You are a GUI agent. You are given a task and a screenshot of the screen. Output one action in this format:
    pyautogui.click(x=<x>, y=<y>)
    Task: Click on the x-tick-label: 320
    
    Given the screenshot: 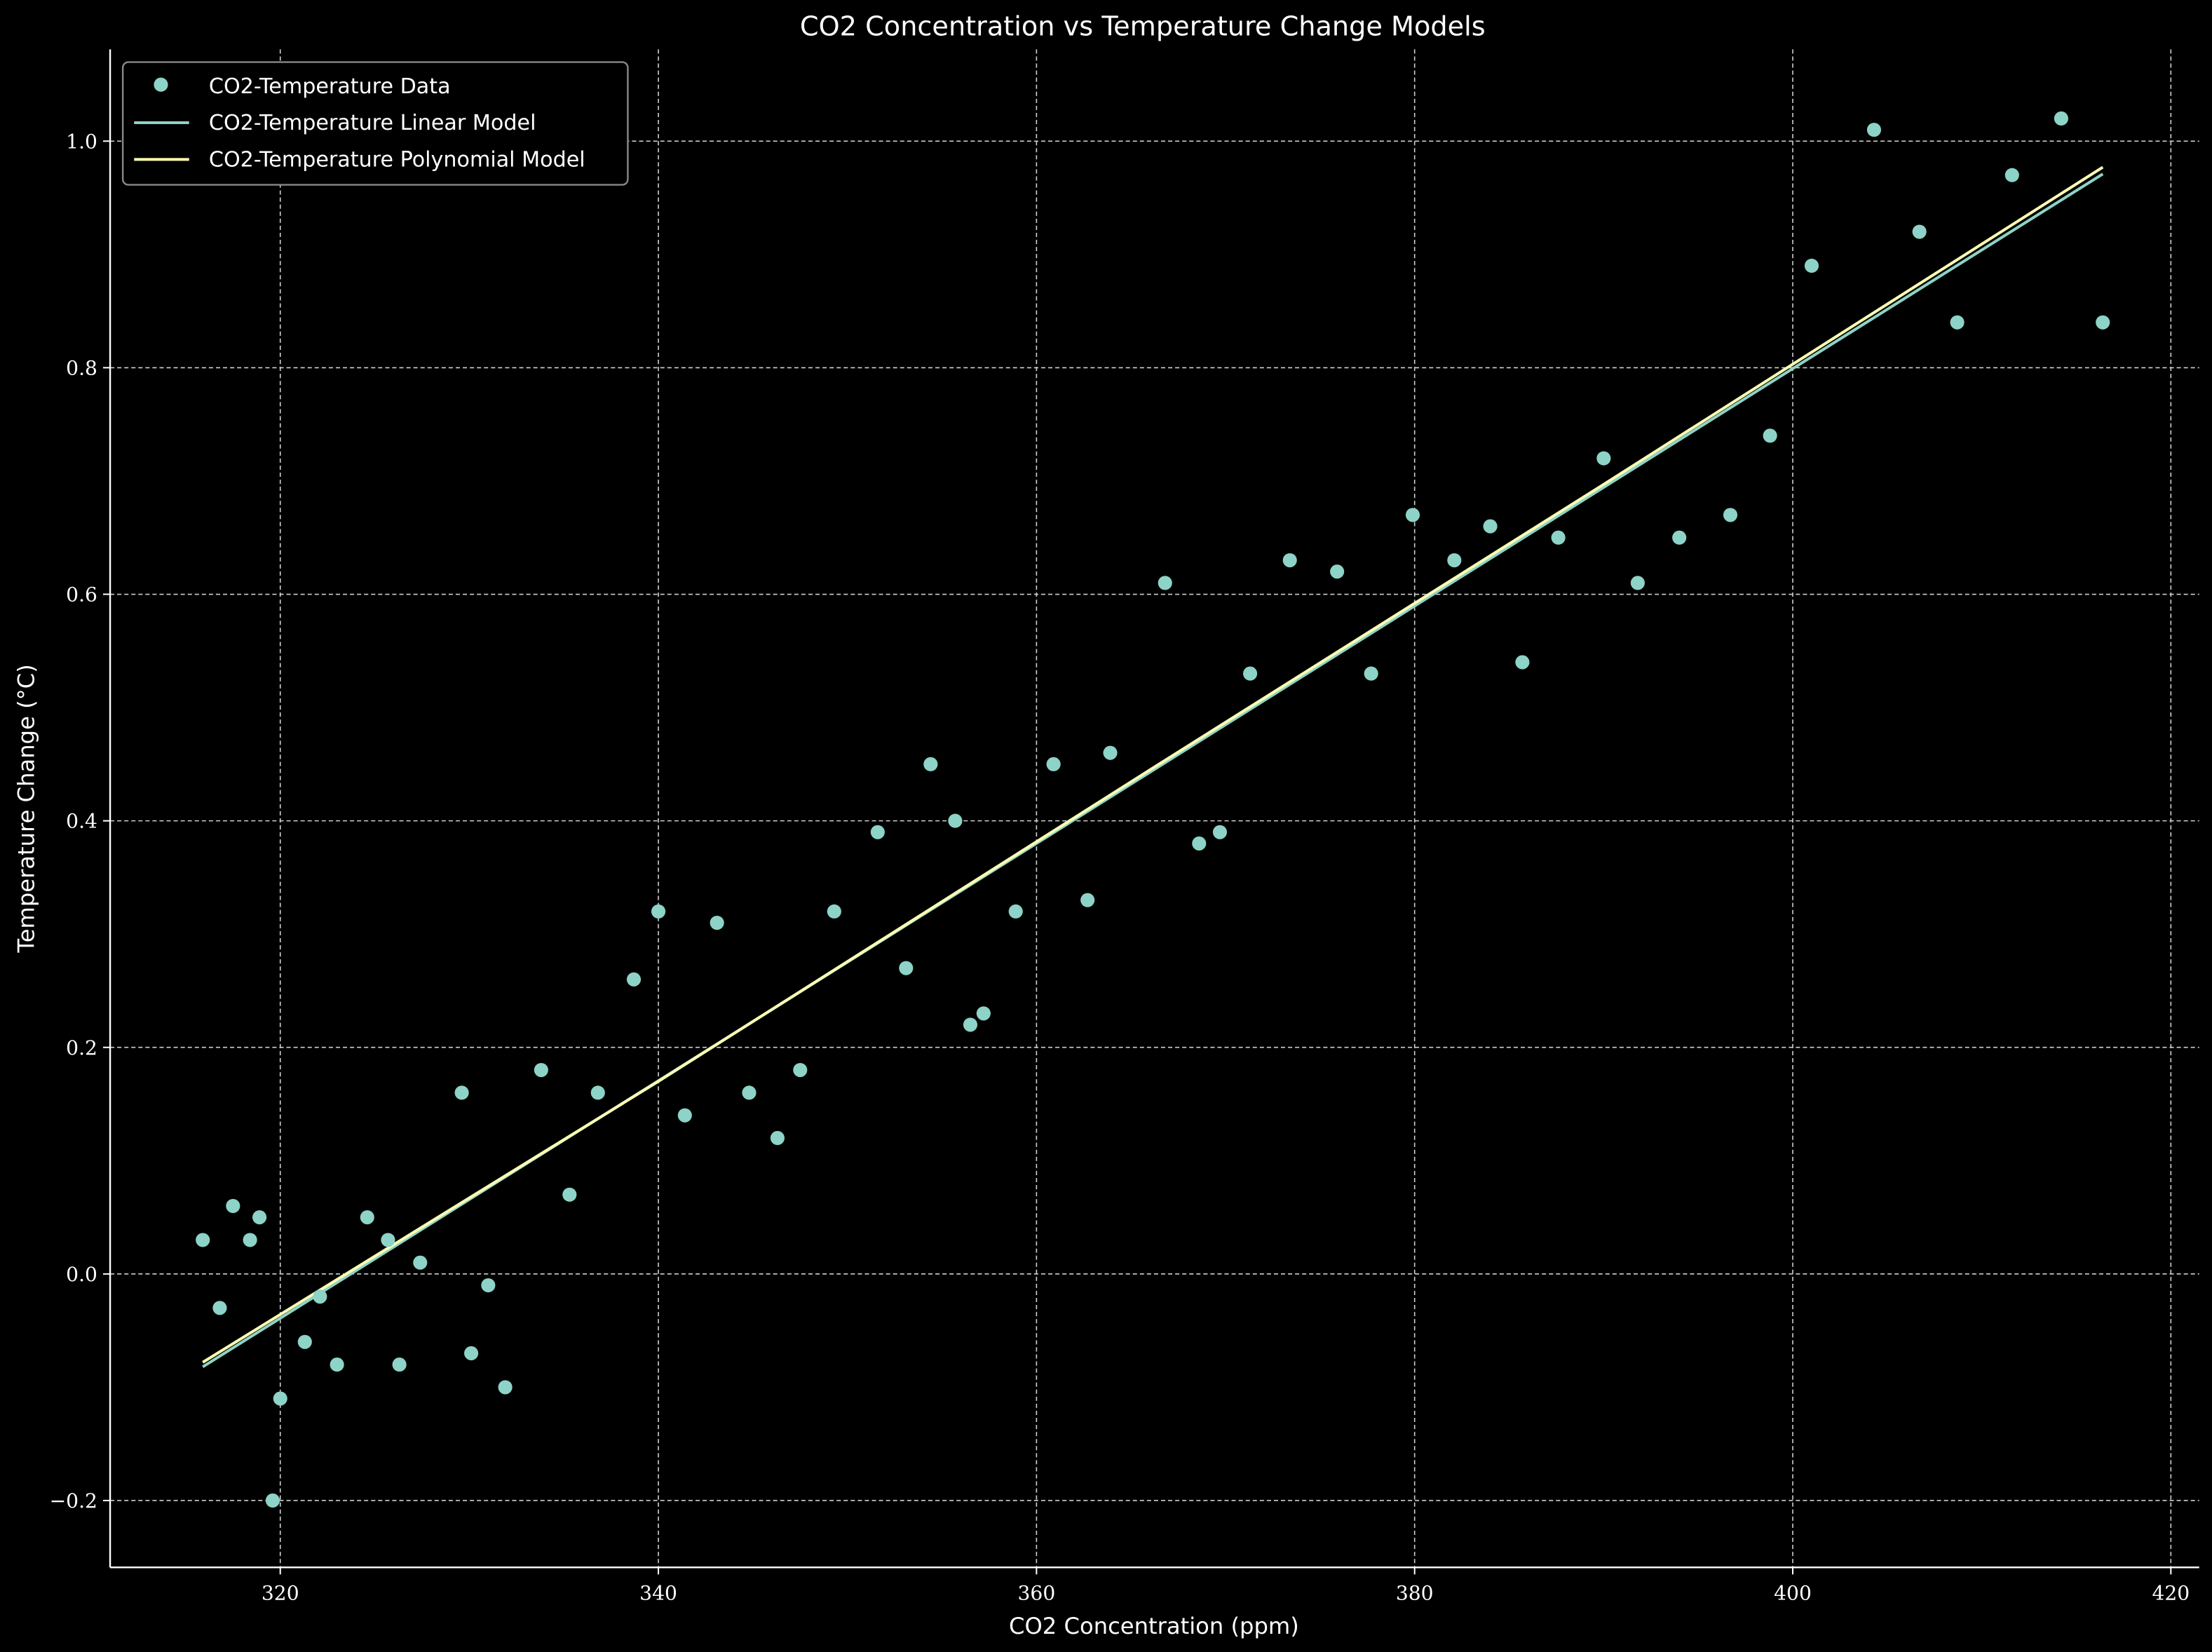 What is the action you would take?
    pyautogui.click(x=280, y=1593)
    